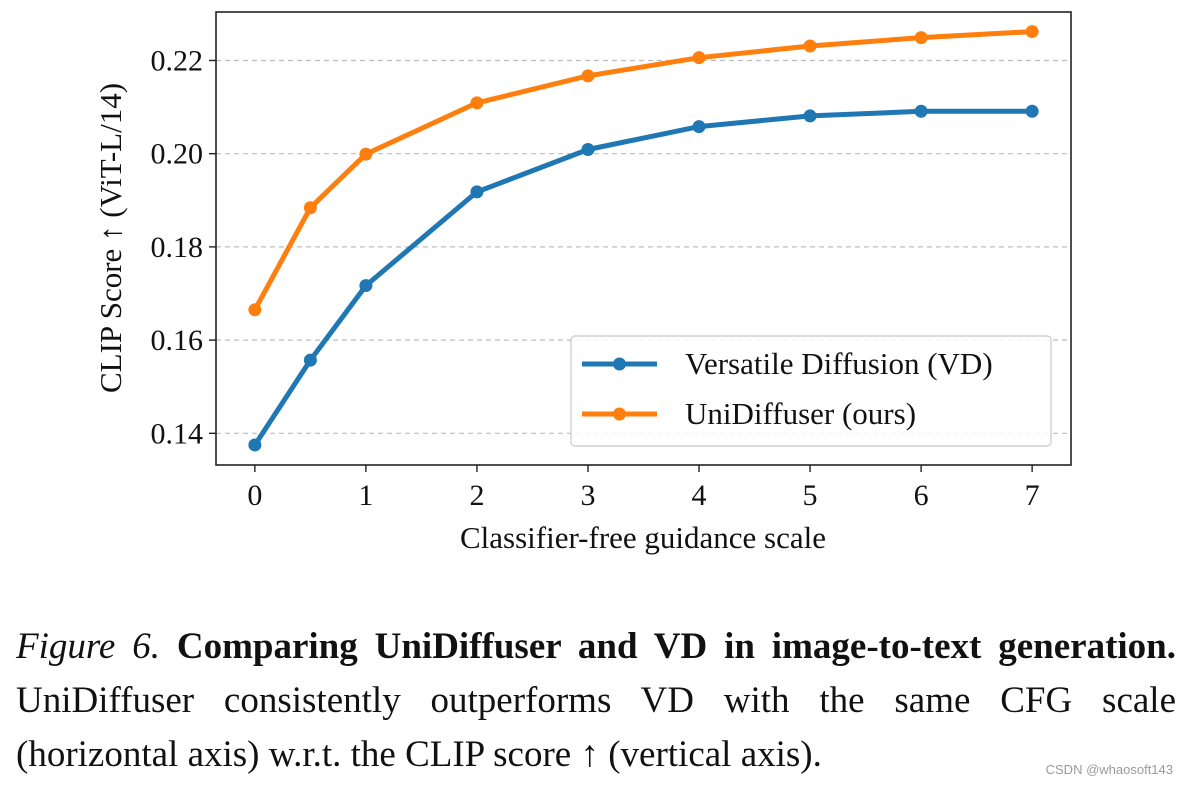  I want to click on y-tick-label: 0.20, so click(177, 154).